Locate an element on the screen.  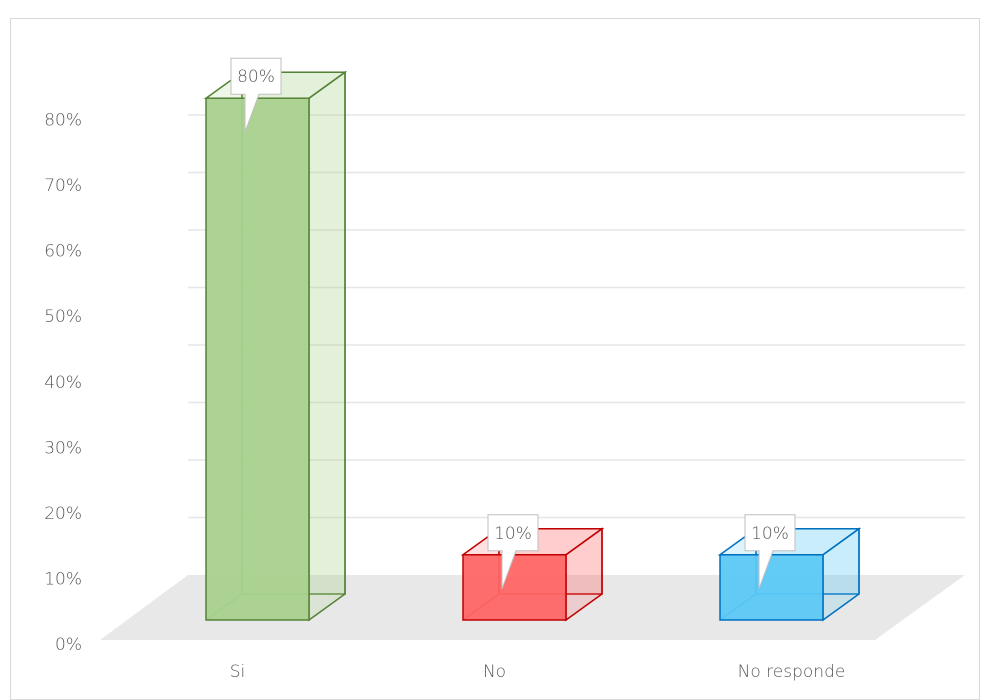
y-tick-label: 0% is located at coordinates (68, 645).